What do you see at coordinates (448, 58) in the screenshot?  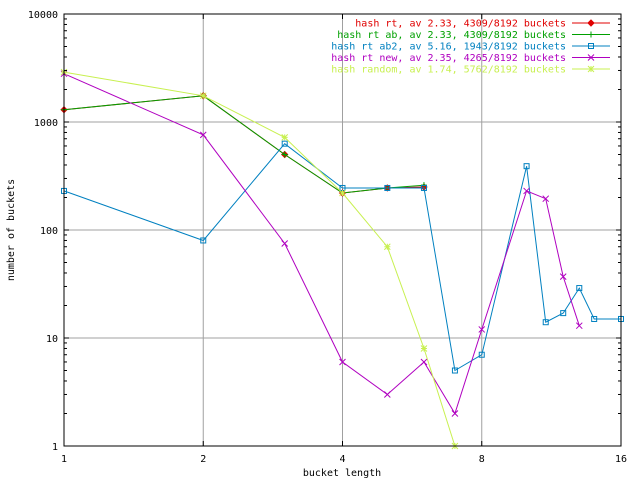 I see `legend-label: hash rt new, av 2.35, 4265/8192 buckets` at bounding box center [448, 58].